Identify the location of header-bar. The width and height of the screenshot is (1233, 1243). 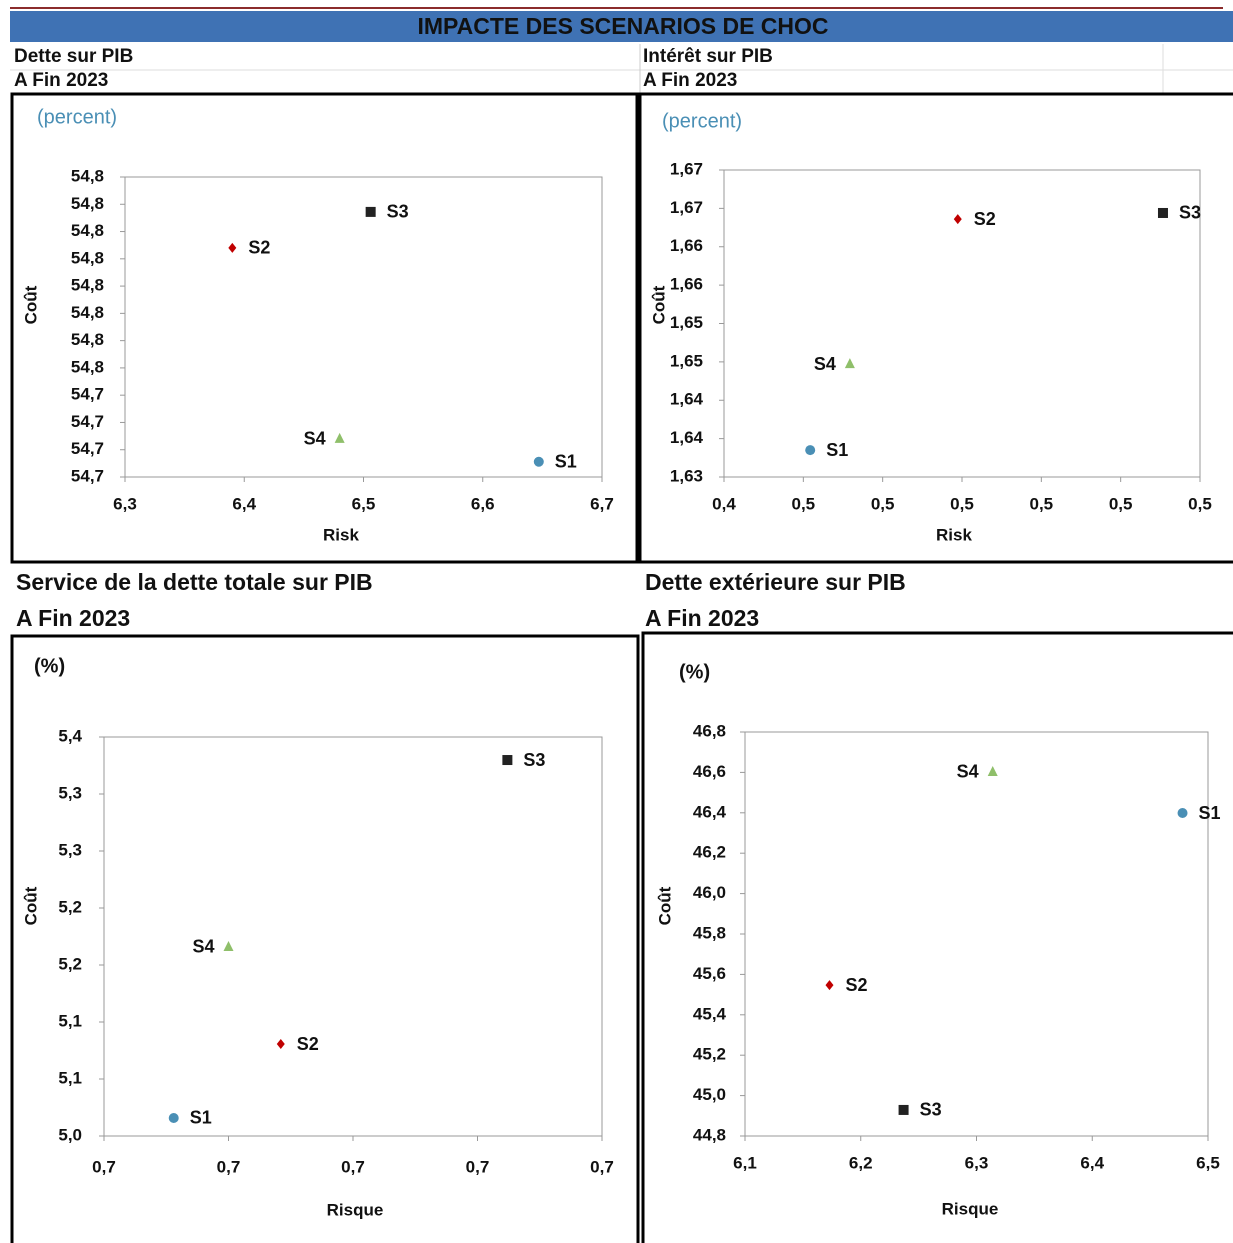
(621, 26).